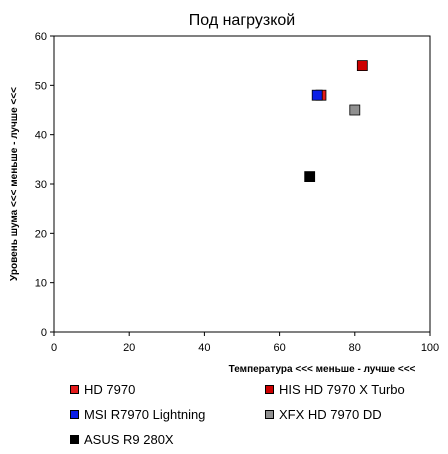  I want to click on legend-item-1: HIS HD 7970 X Turbo, so click(335, 389).